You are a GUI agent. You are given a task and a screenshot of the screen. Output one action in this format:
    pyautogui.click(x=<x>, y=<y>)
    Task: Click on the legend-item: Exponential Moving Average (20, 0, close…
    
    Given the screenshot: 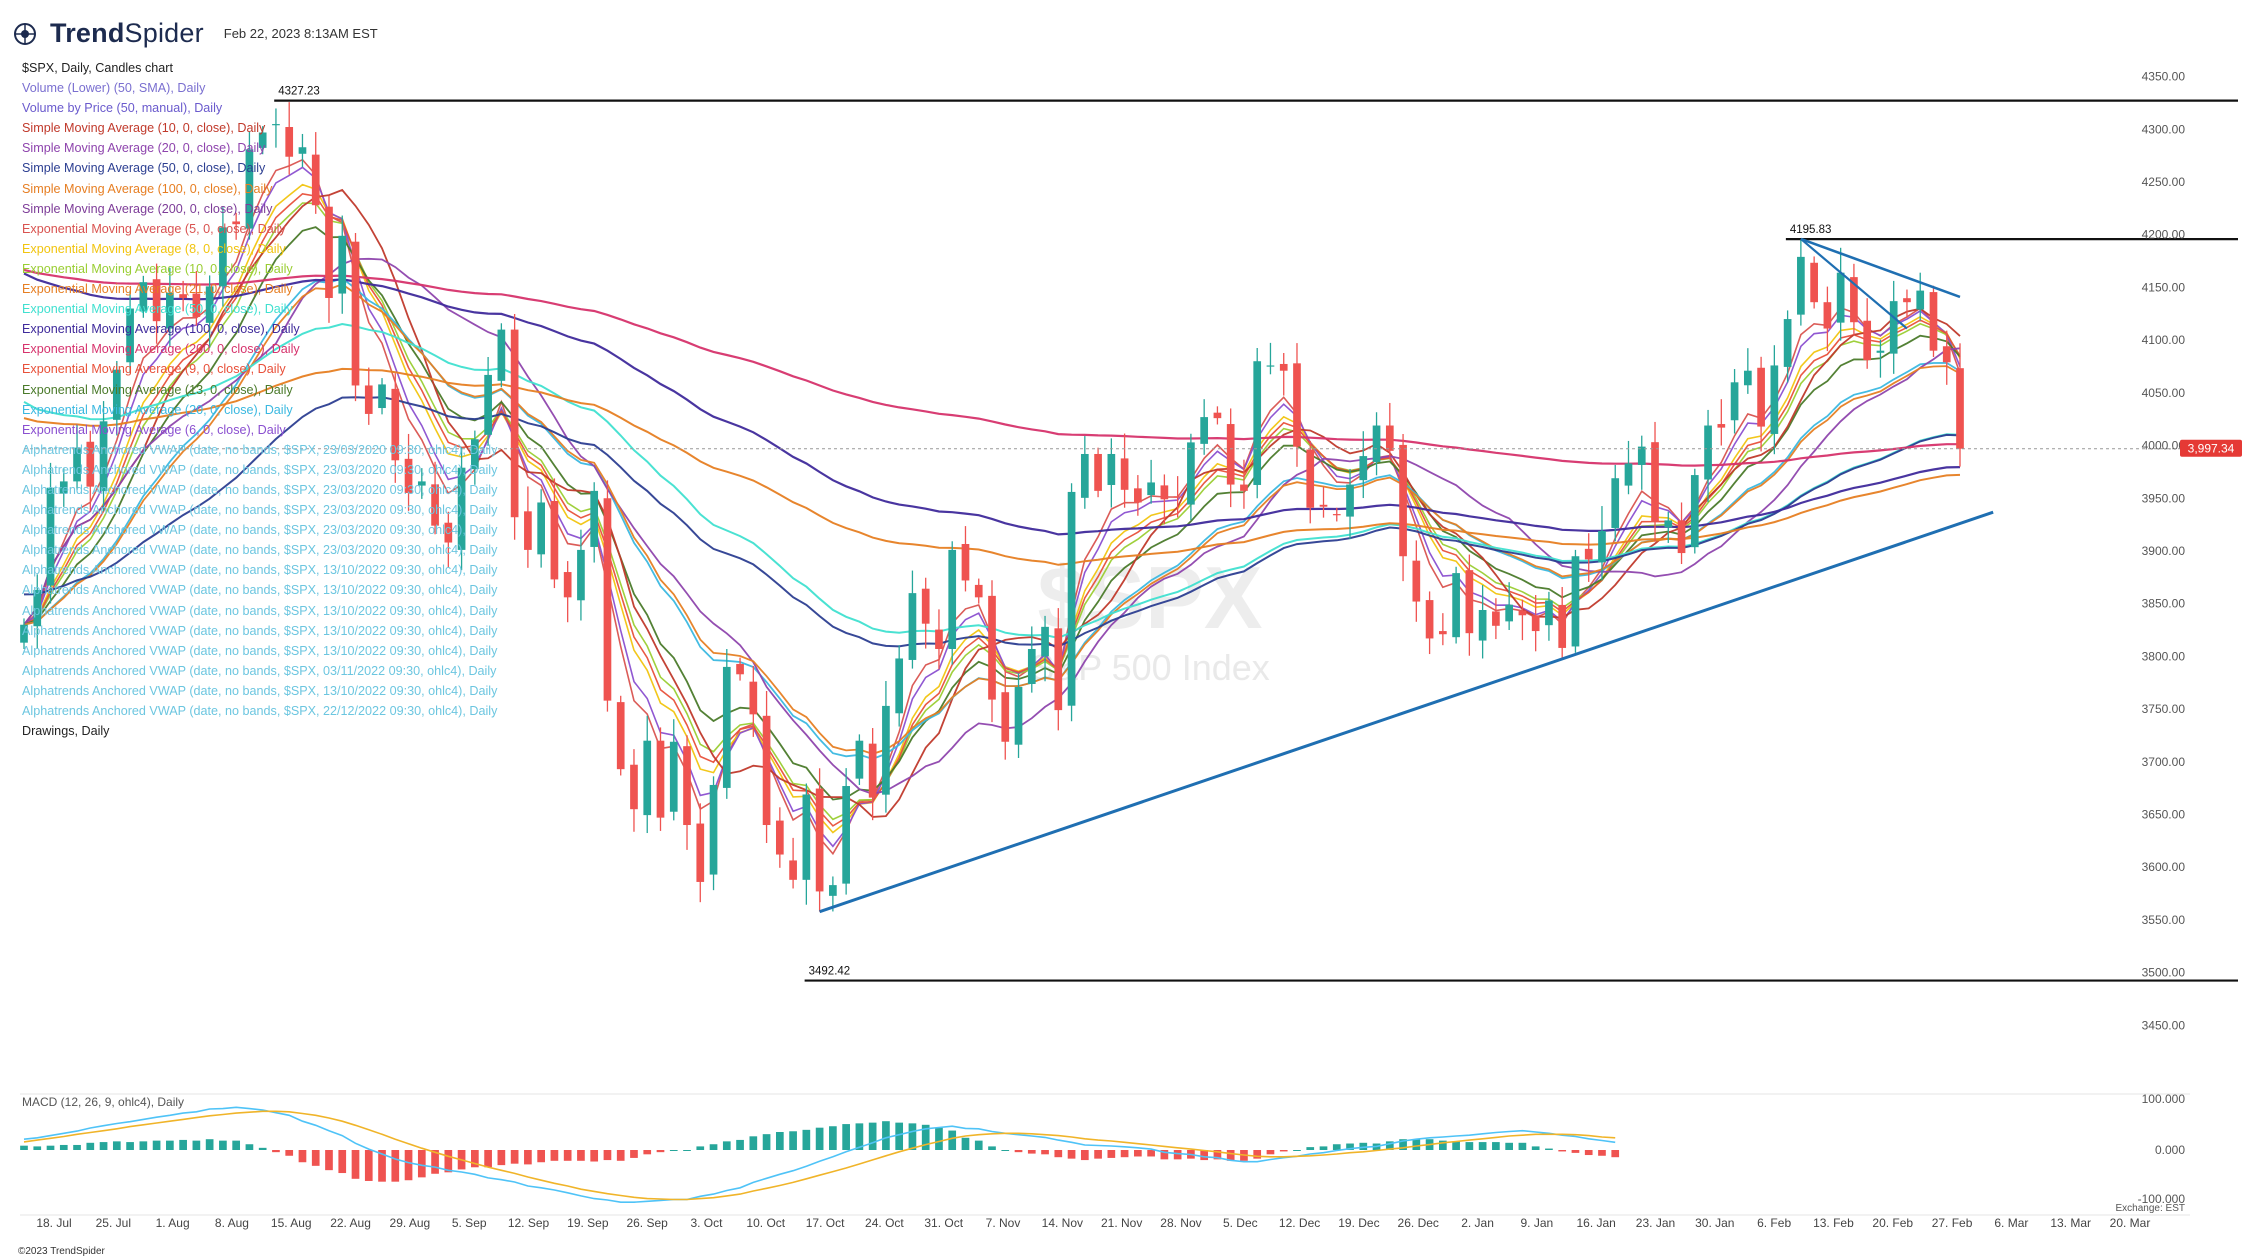 What is the action you would take?
    pyautogui.click(x=157, y=409)
    